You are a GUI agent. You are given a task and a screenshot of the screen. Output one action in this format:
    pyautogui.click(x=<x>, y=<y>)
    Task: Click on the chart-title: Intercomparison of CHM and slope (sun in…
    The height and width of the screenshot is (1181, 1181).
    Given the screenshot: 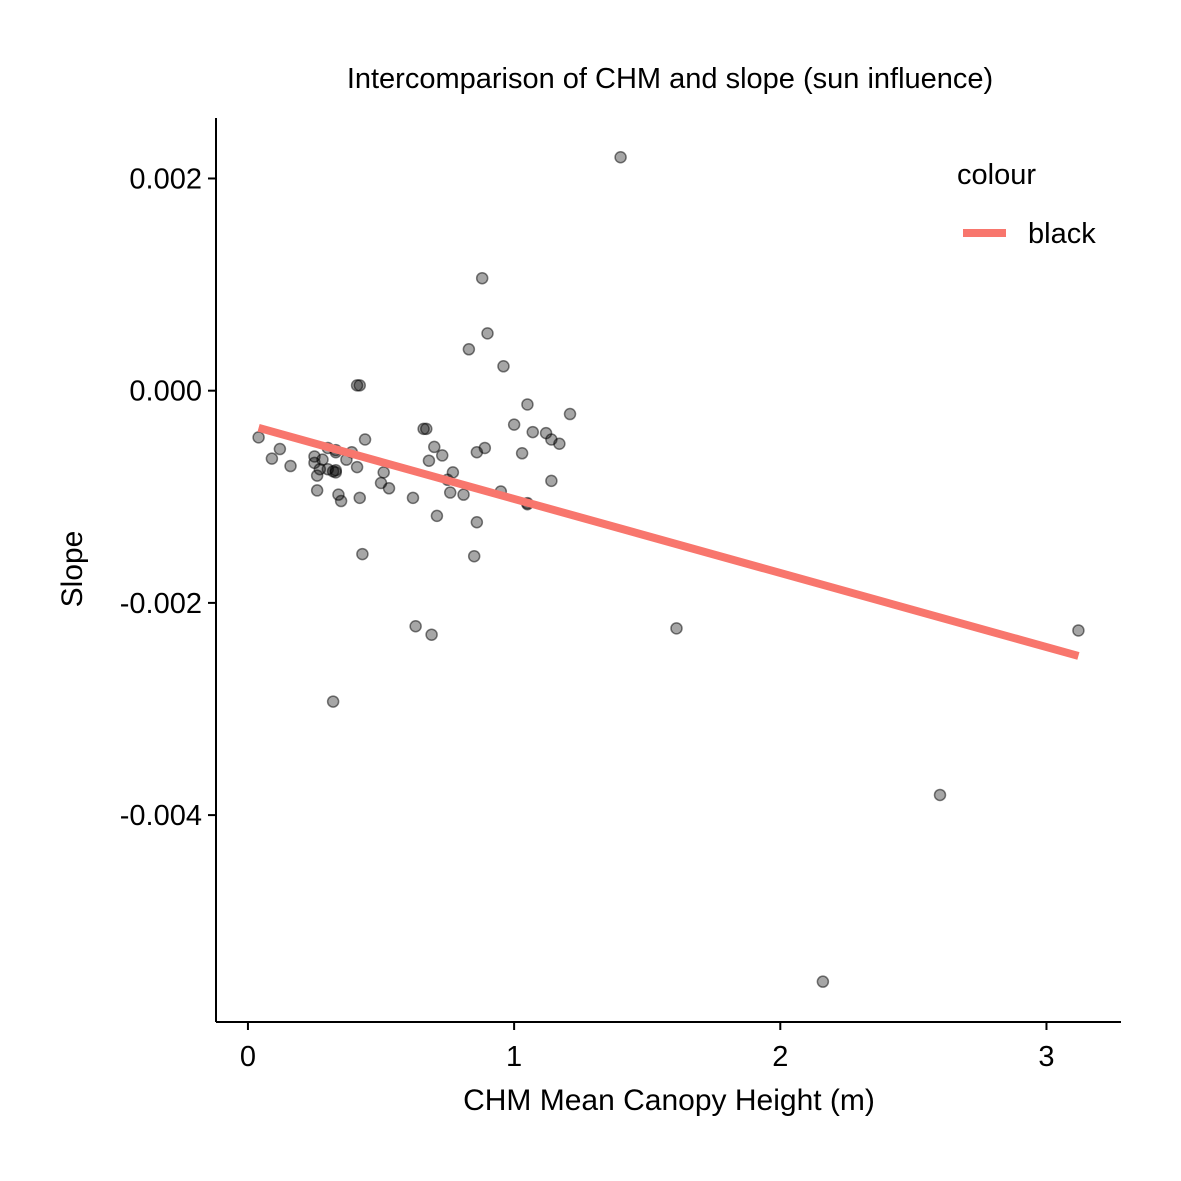 What is the action you would take?
    pyautogui.click(x=670, y=79)
    